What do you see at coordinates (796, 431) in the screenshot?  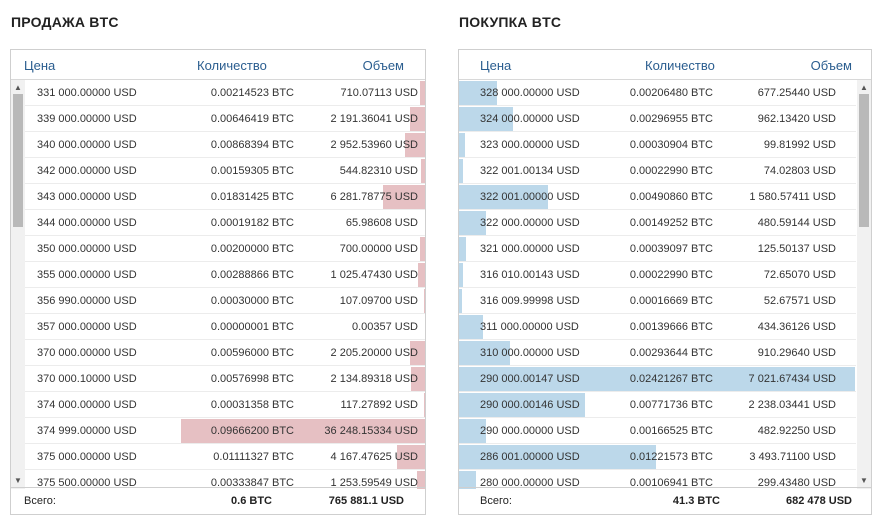 I see `buy-cell-vol: 482.92250 USD` at bounding box center [796, 431].